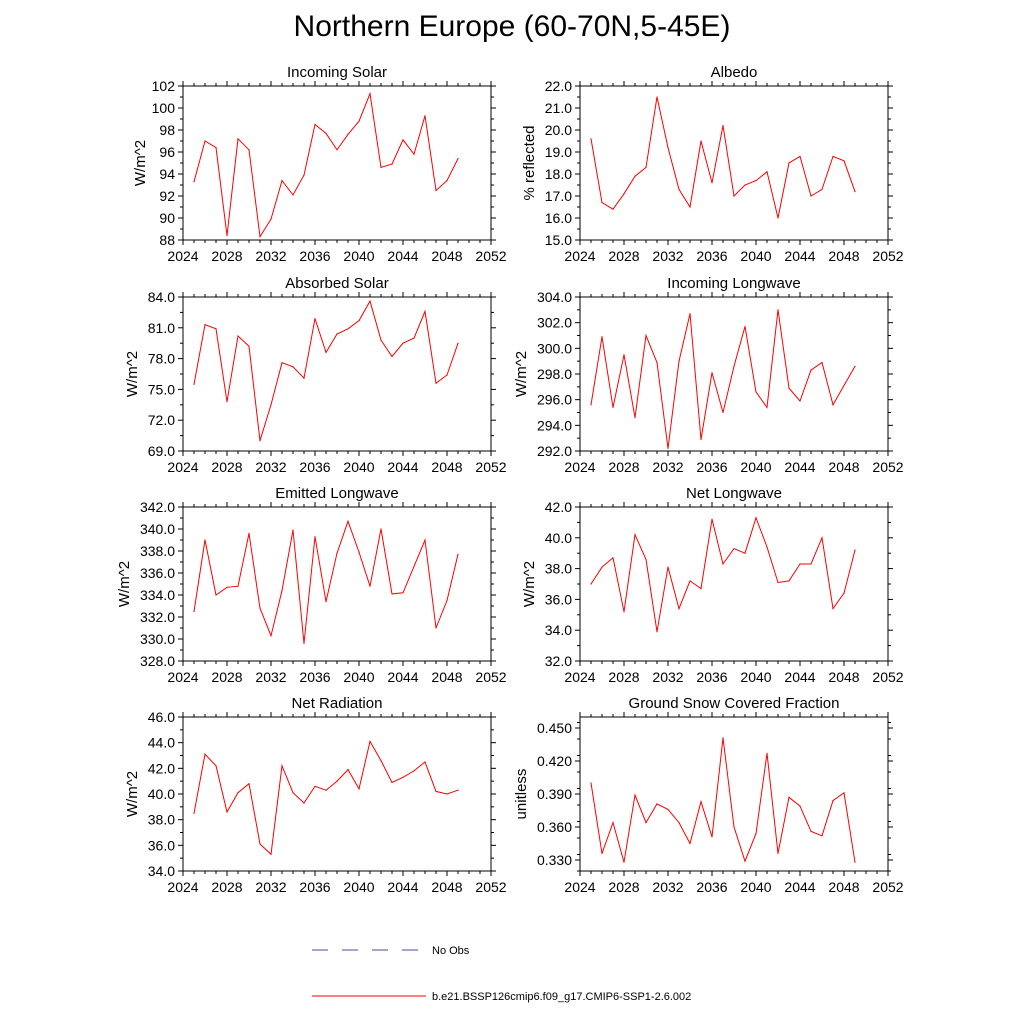 This screenshot has width=1024, height=1024. What do you see at coordinates (558, 569) in the screenshot?
I see `y-tick-label: 38.0` at bounding box center [558, 569].